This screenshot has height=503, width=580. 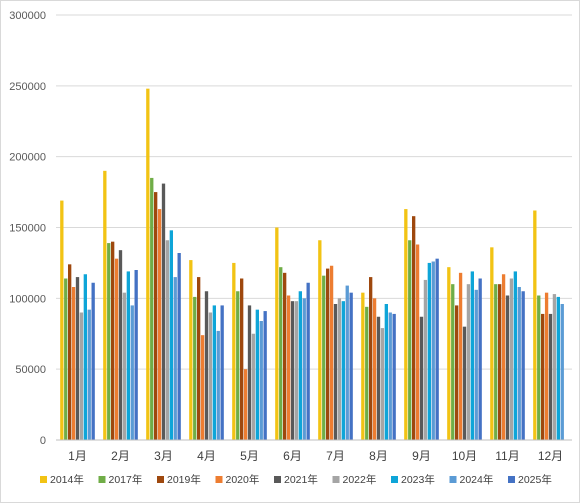 What do you see at coordinates (67, 479) in the screenshot?
I see `legend-label: 2014年` at bounding box center [67, 479].